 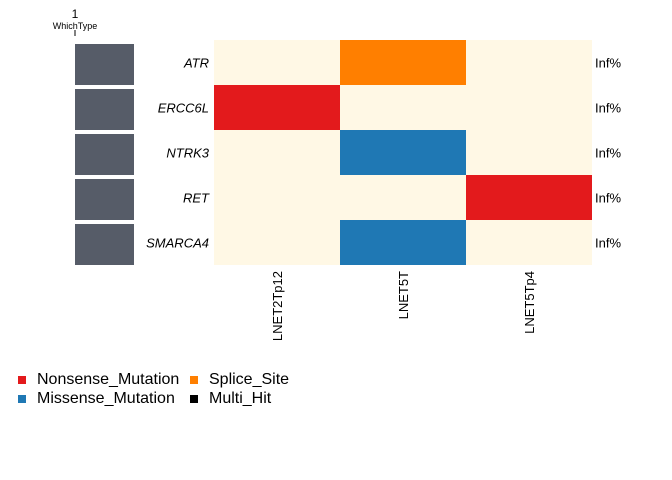 I want to click on legend-item: Multi_Hit, so click(x=230, y=399).